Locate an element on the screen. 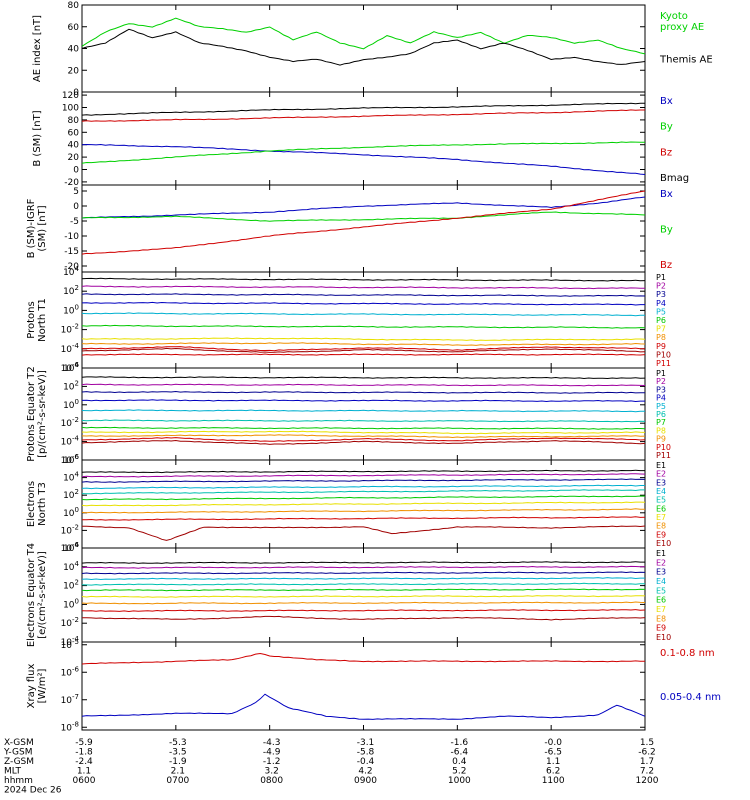 This screenshot has height=800, width=750. electrons-north-series-E8 is located at coordinates (363, 511).